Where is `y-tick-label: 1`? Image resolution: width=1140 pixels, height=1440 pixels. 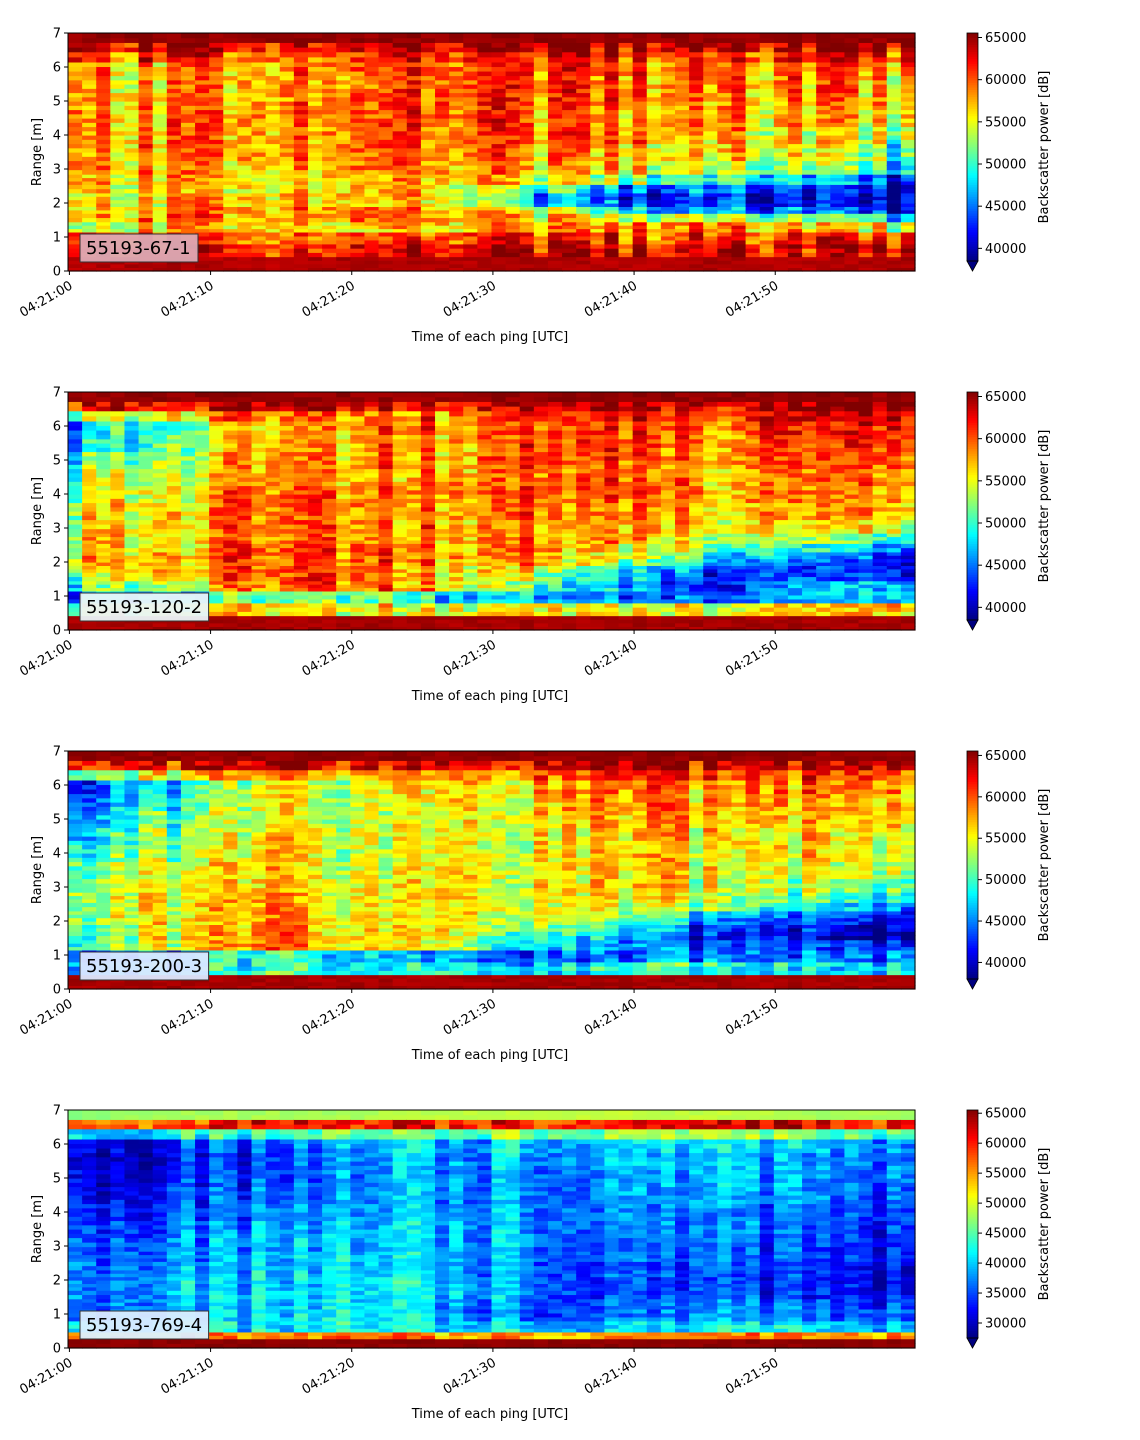 y-tick-label: 1 is located at coordinates (57, 238).